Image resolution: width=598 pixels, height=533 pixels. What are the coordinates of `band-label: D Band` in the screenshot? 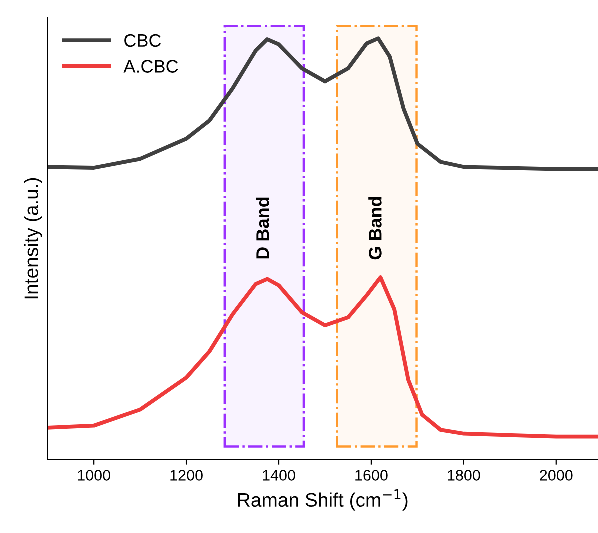 It's located at (263, 228).